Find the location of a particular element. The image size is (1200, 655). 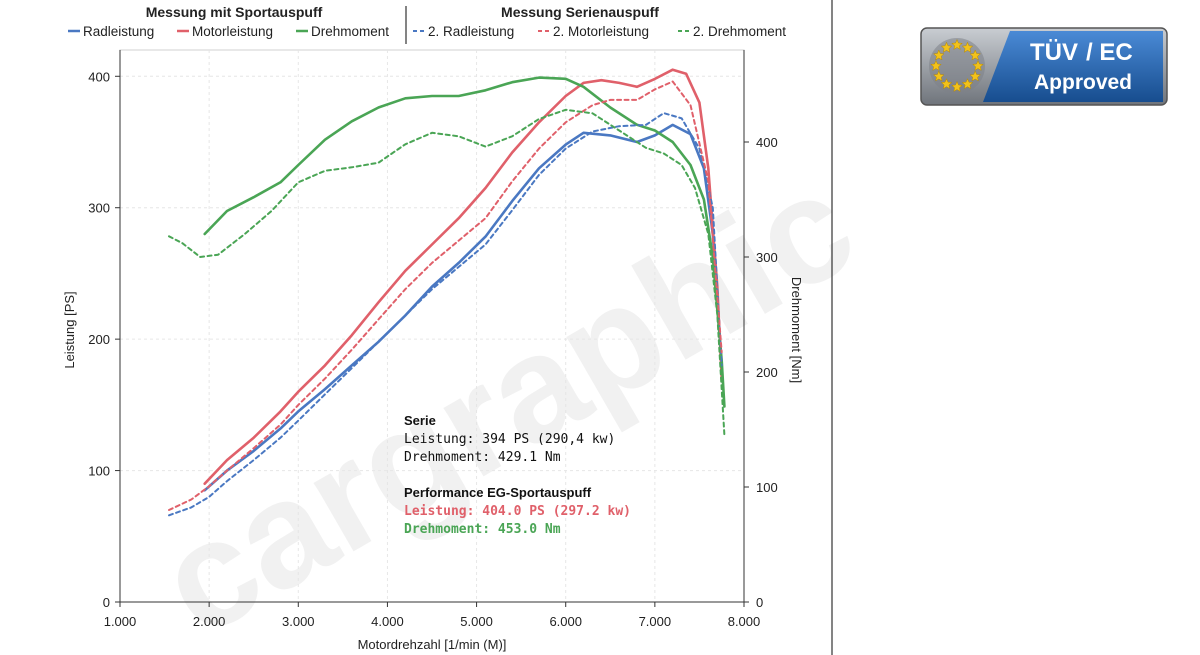

y-axis-title: Leistung [PS] is located at coordinates (69, 329).